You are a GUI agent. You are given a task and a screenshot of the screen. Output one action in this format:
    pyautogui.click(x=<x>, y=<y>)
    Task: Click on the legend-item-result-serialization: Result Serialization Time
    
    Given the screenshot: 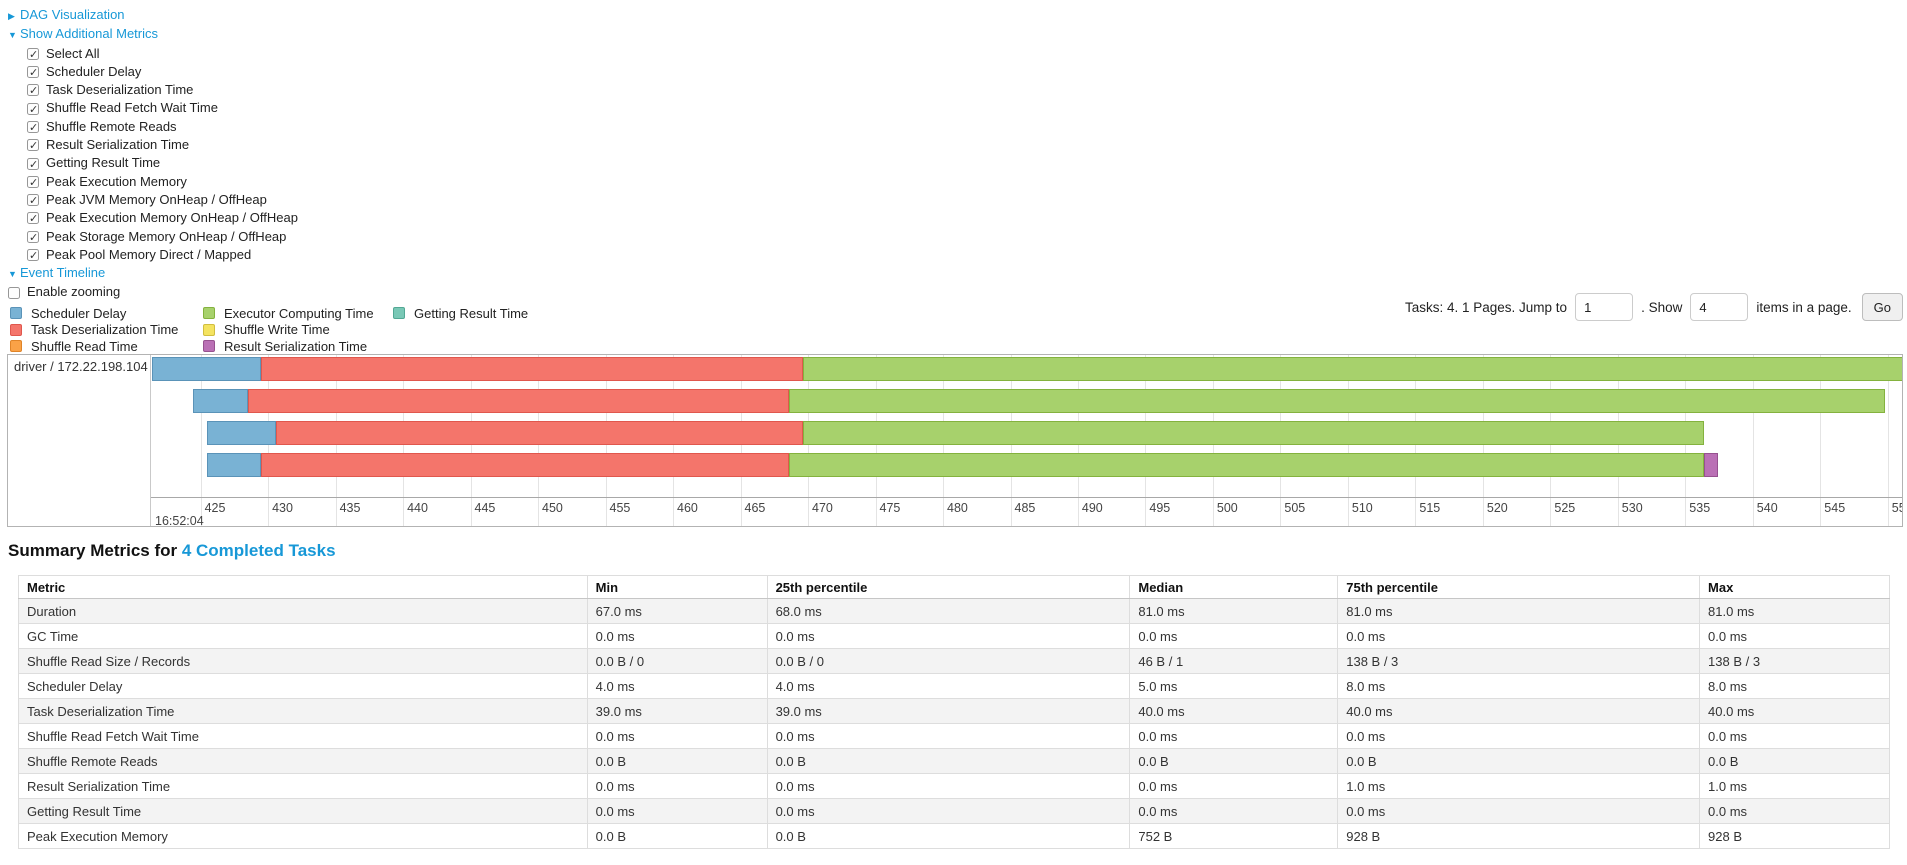 What is the action you would take?
    pyautogui.click(x=298, y=346)
    